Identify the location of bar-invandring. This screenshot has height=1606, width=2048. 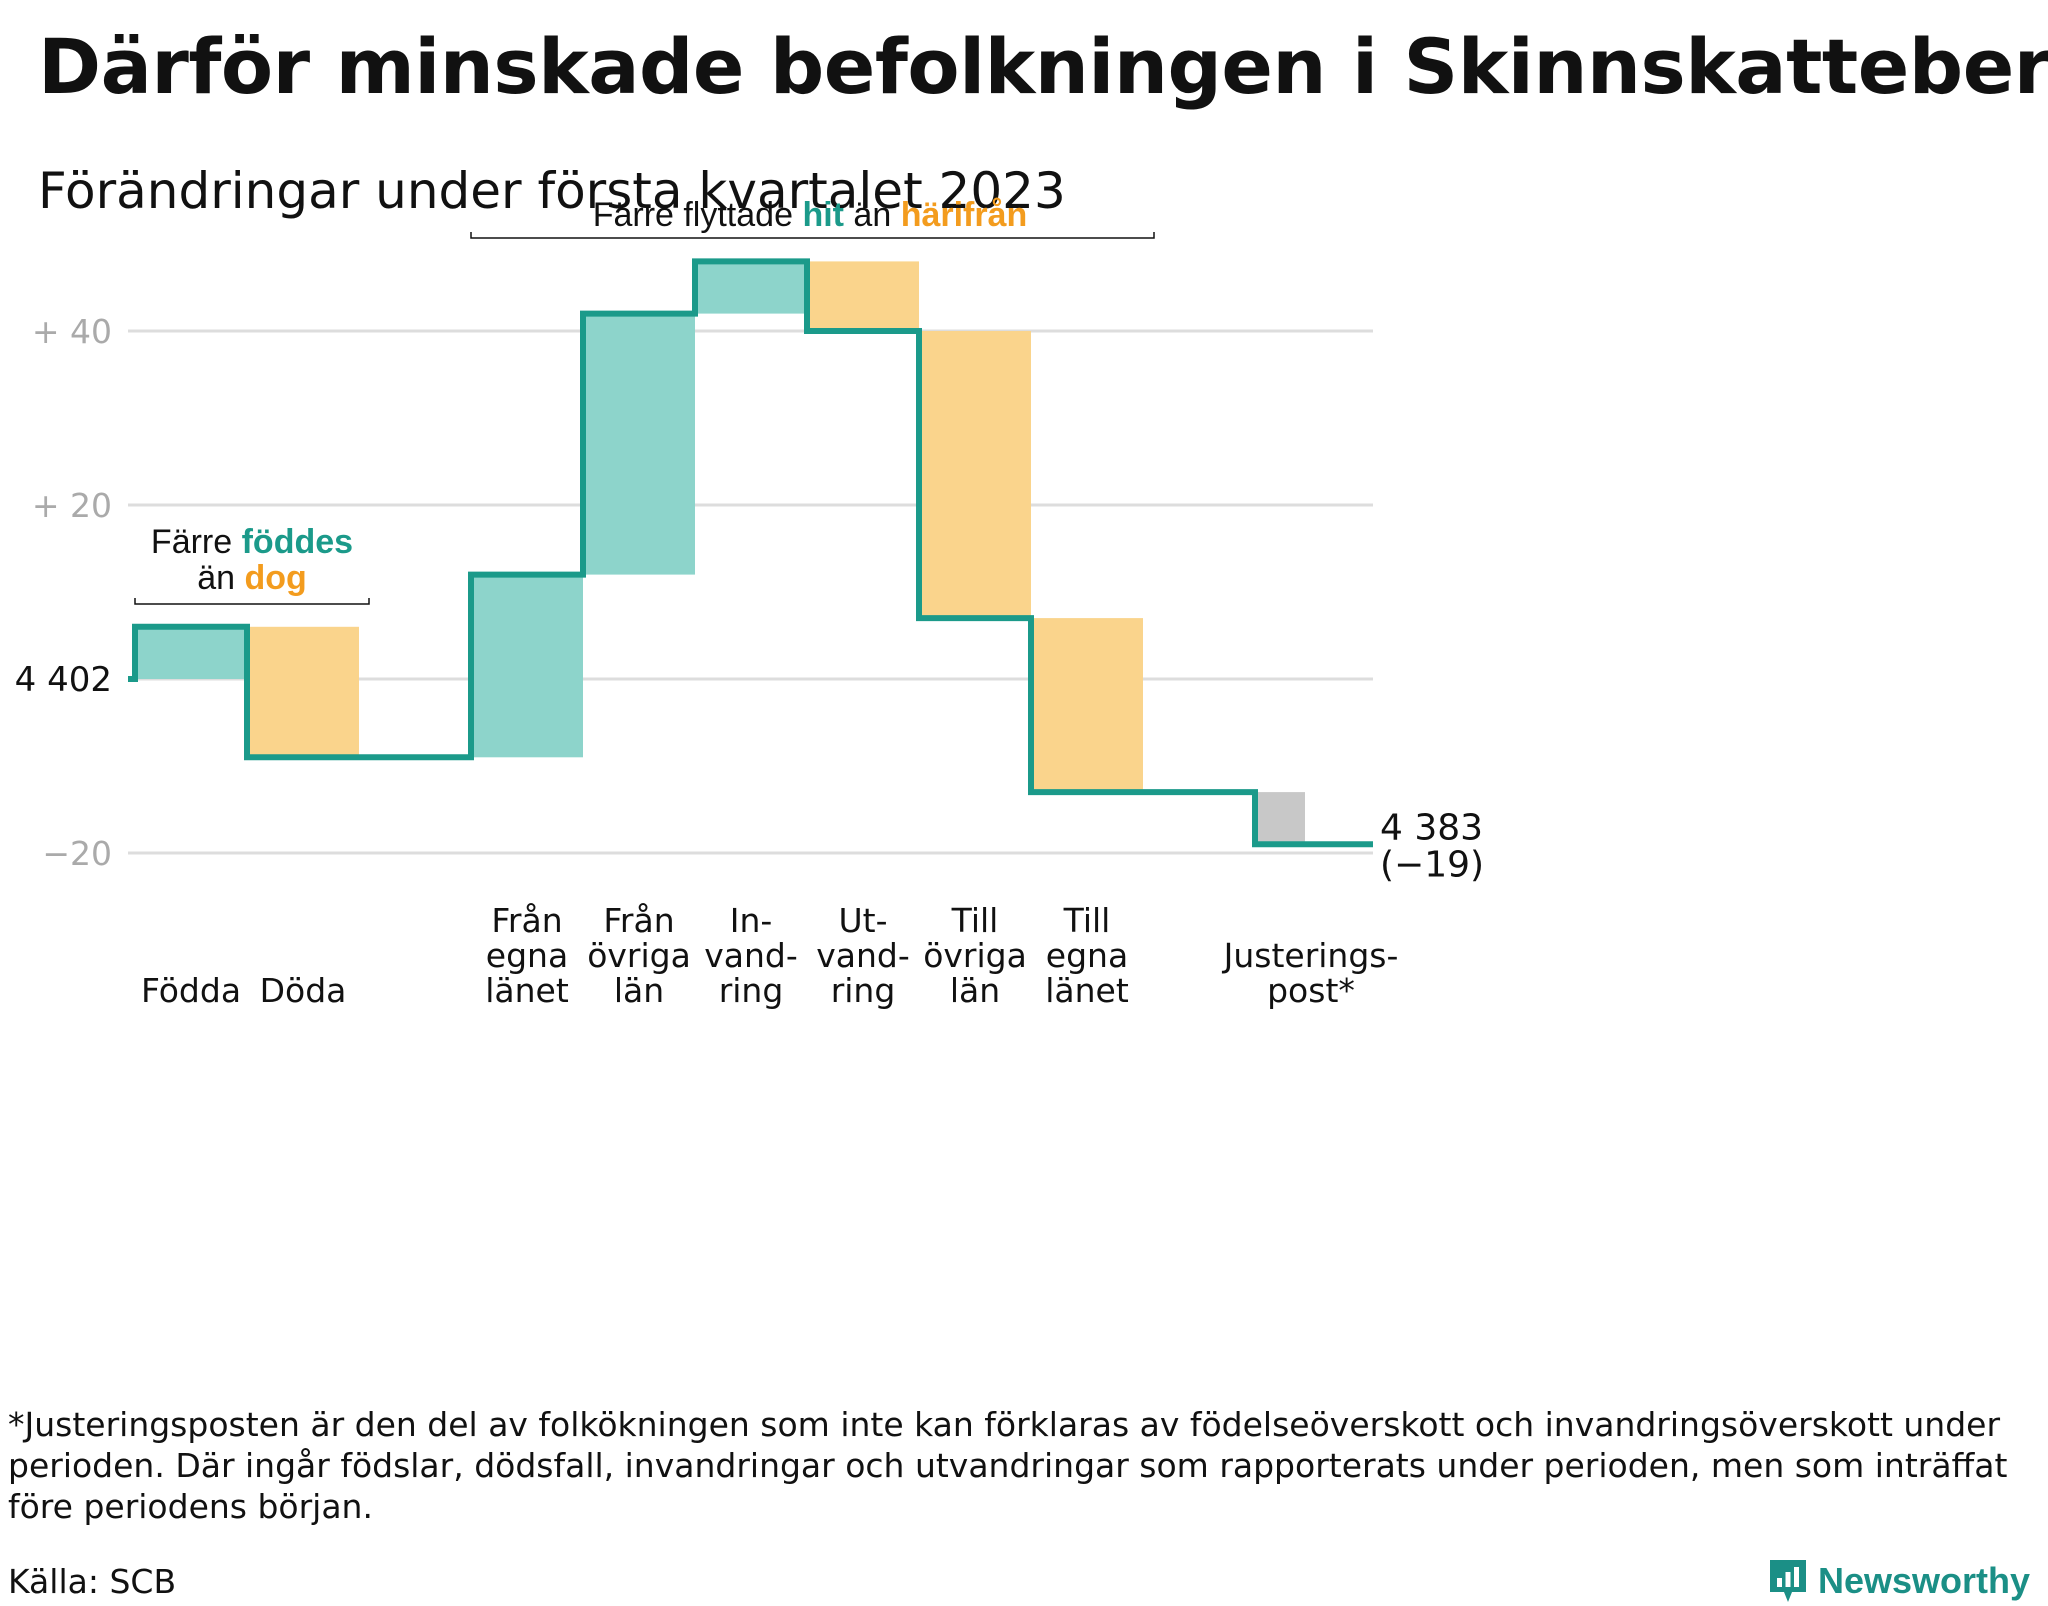
(751, 287).